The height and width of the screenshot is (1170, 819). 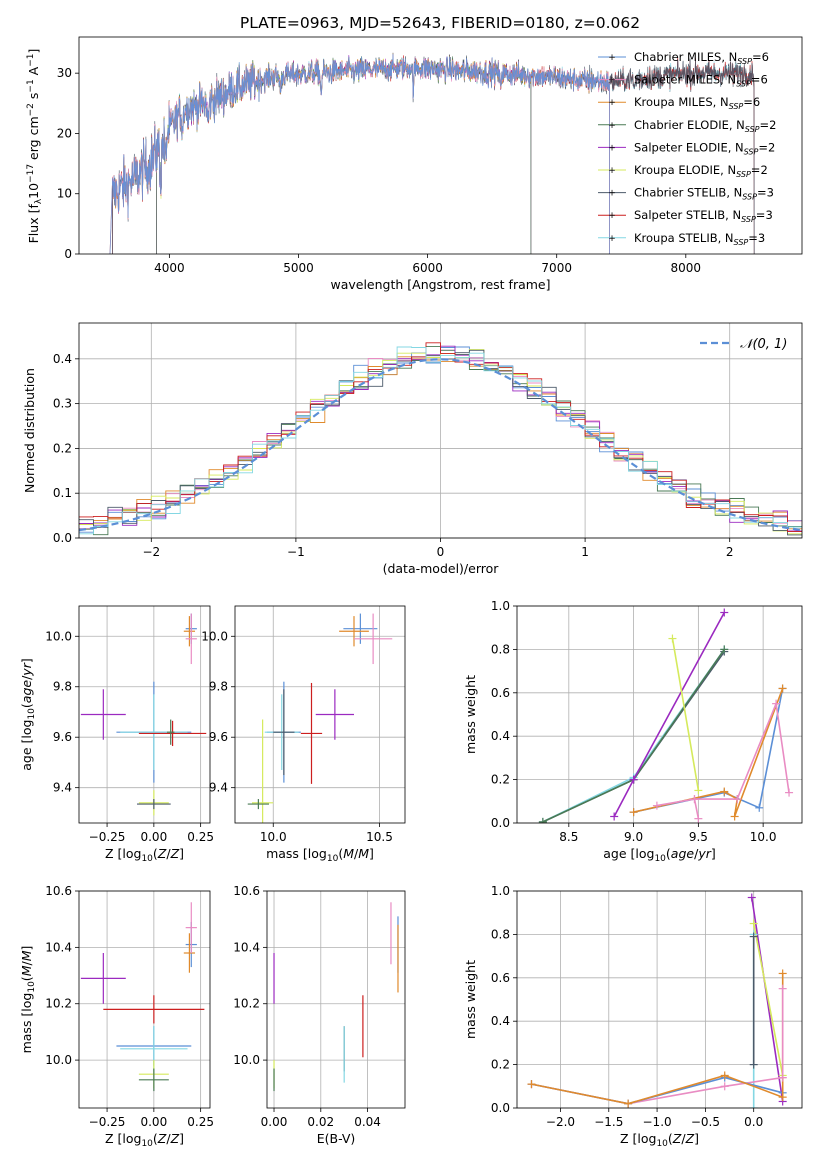 I want to click on x-tick-label: 0, so click(x=441, y=552).